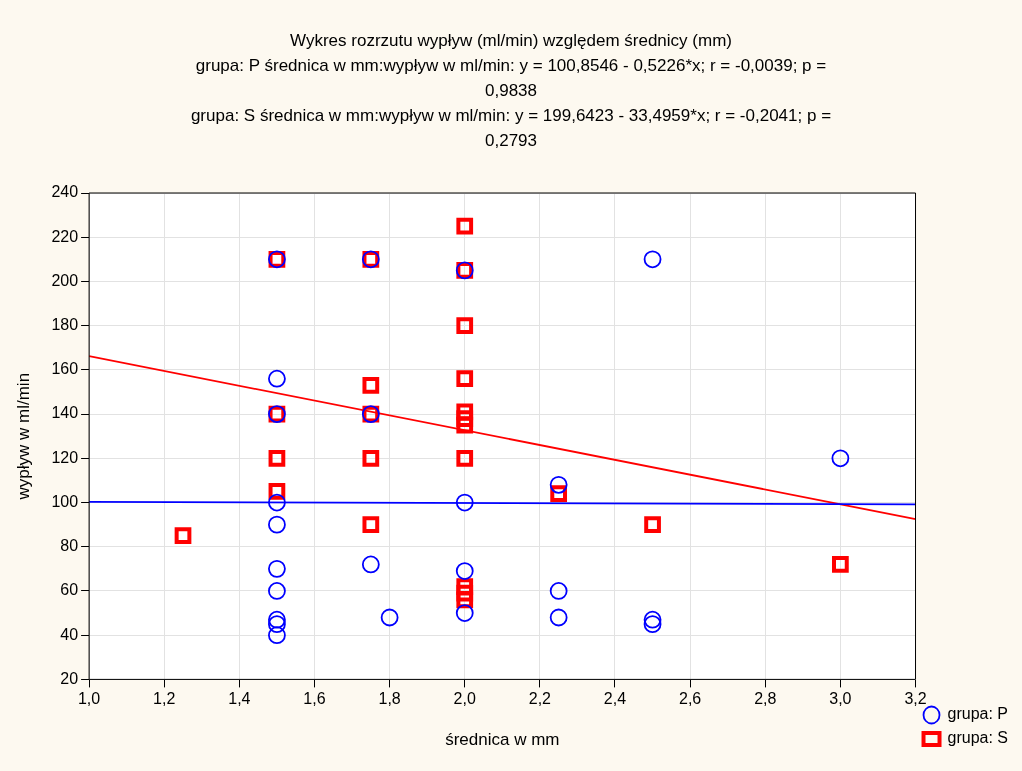 The height and width of the screenshot is (771, 1022). Describe the element at coordinates (314, 699) in the screenshot. I see `x-tick-label: 1,6` at that location.